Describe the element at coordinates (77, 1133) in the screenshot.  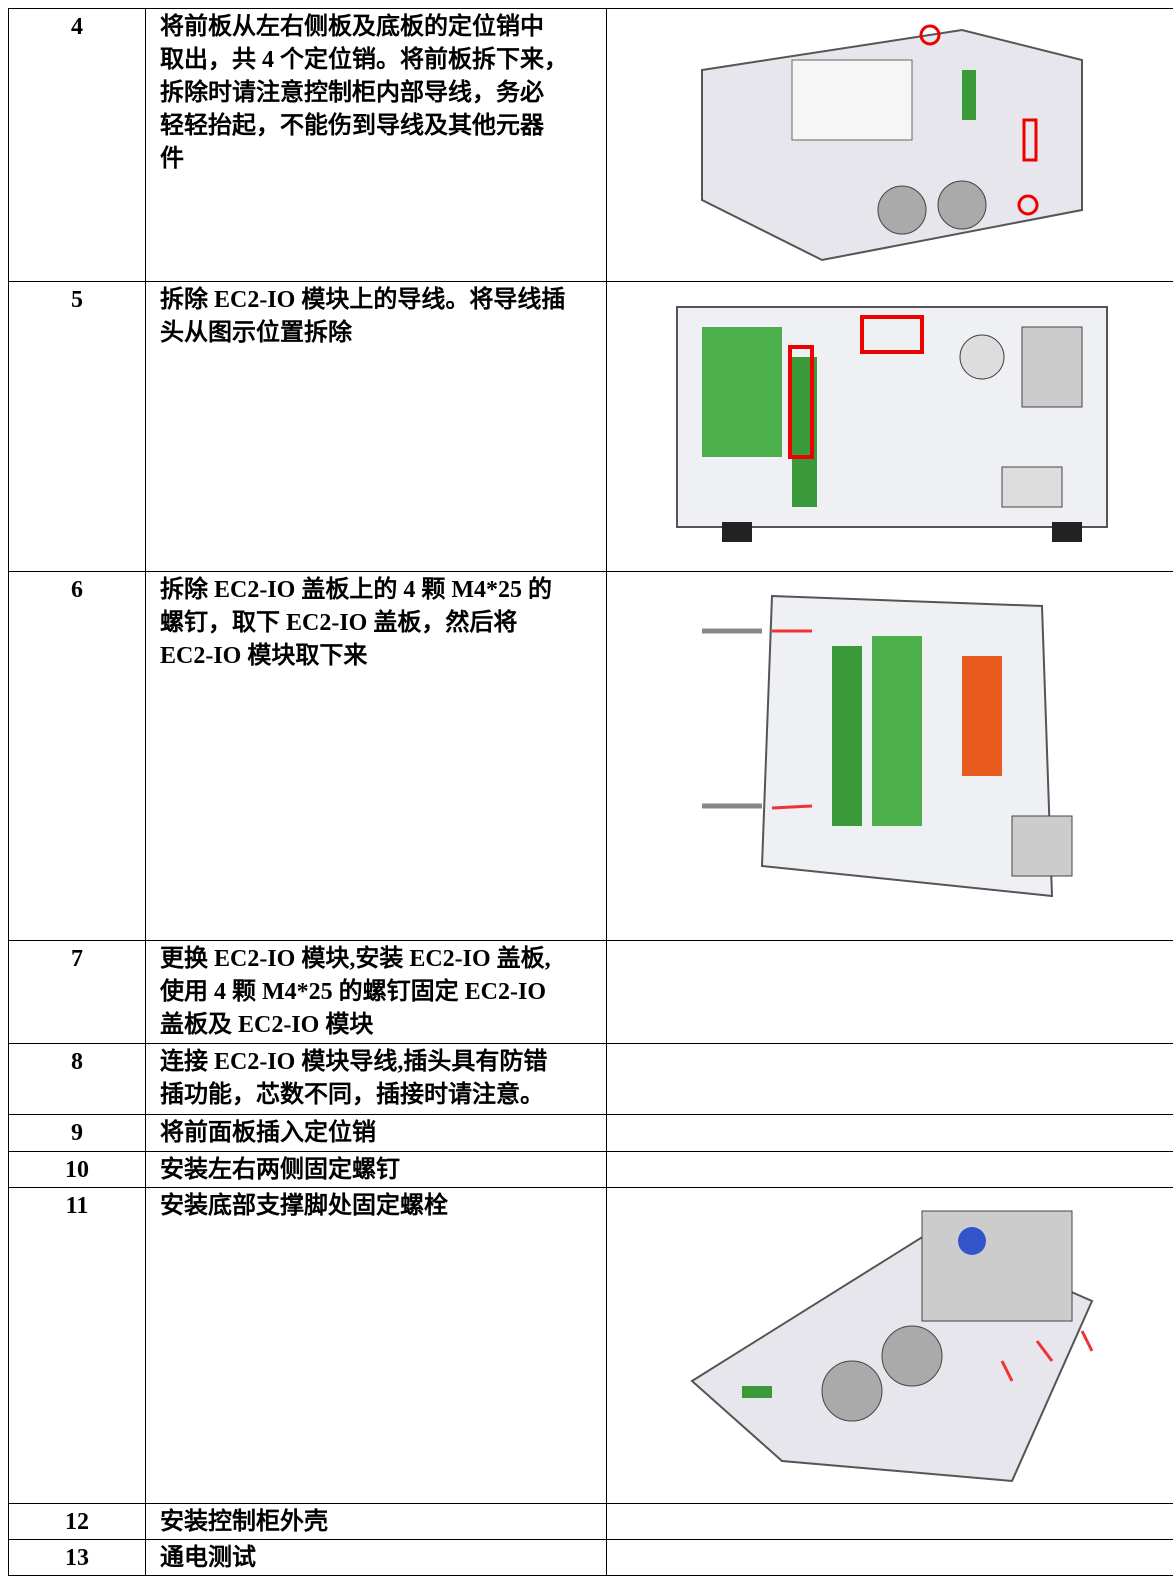
I see `step-number: 9` at that location.